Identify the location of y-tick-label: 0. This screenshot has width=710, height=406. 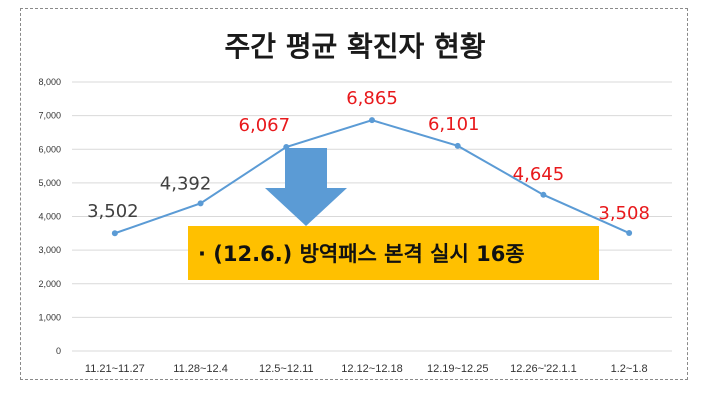
(58, 351).